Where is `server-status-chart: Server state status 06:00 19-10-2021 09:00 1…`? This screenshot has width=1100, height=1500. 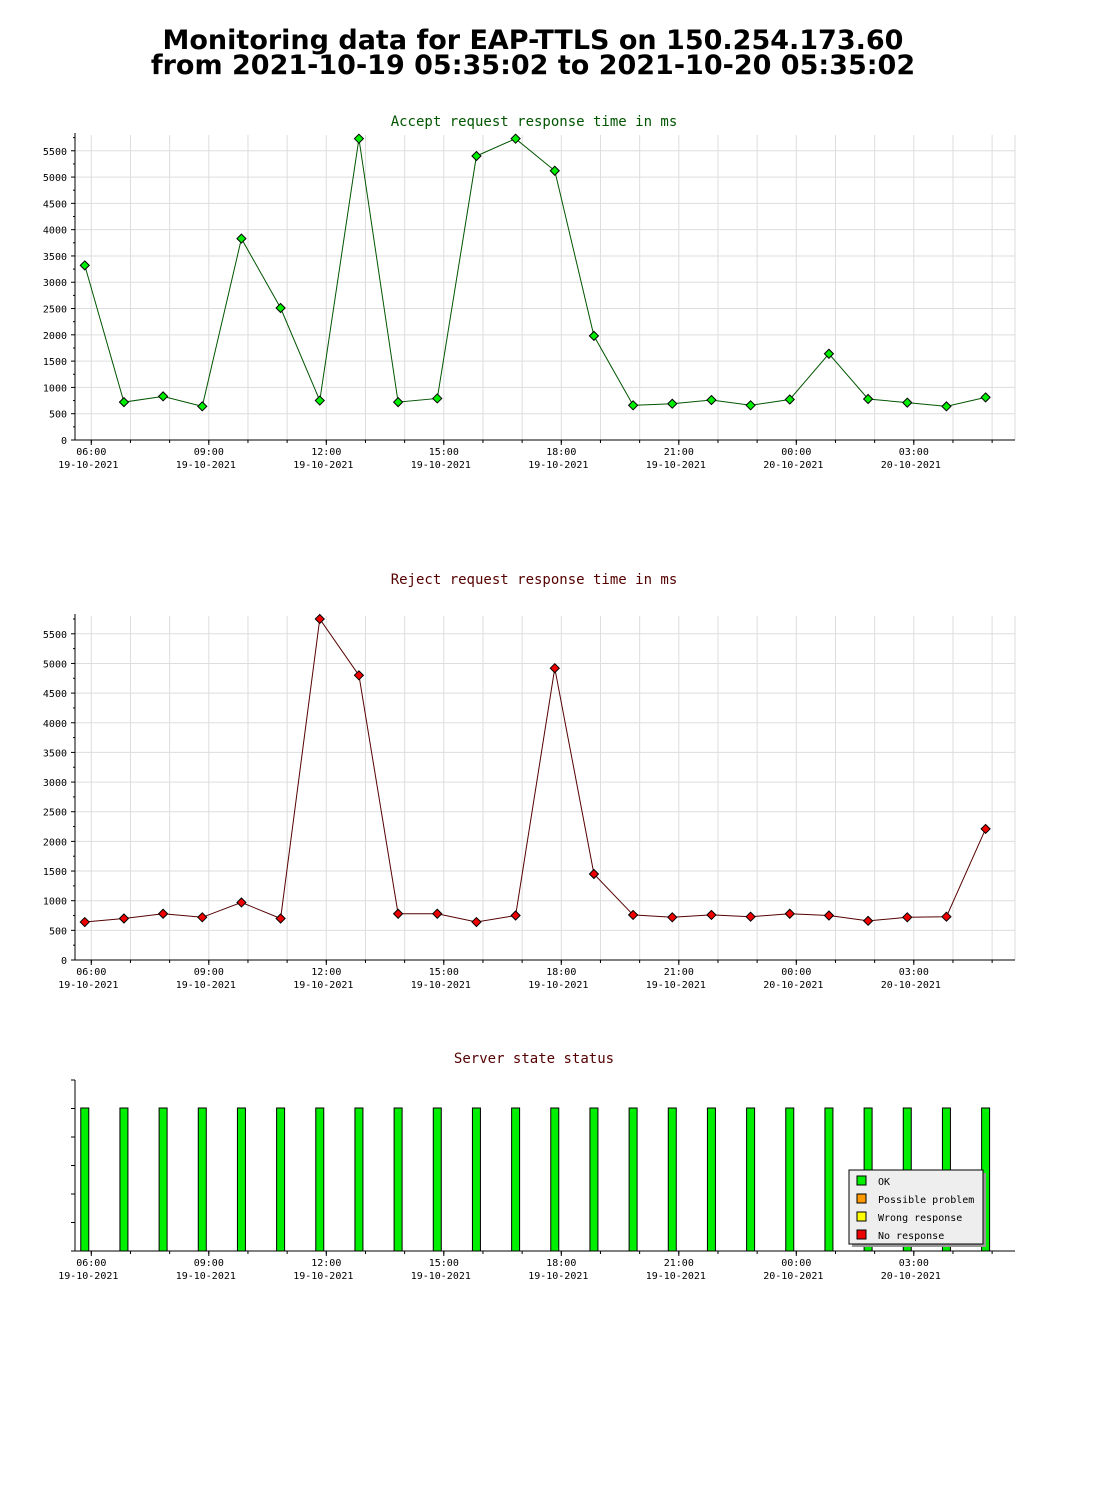 server-status-chart: Server state status 06:00 19-10-2021 09:00 1… is located at coordinates (536, 1166).